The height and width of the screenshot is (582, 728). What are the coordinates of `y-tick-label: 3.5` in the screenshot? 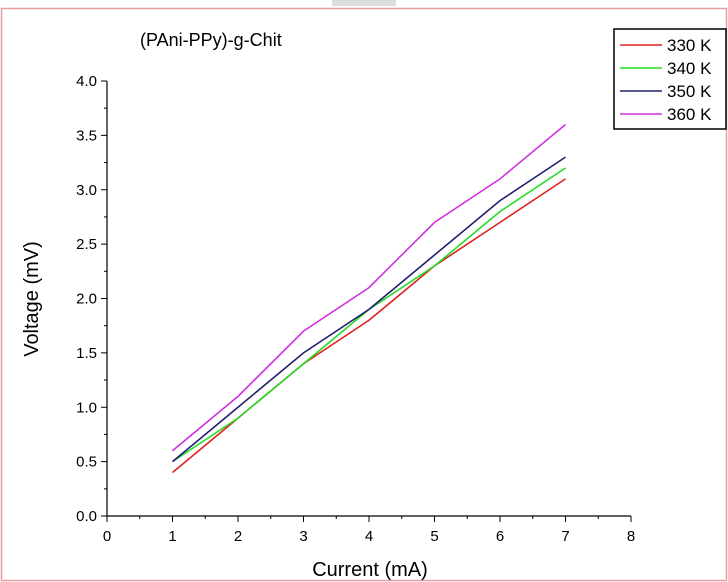 It's located at (86, 135).